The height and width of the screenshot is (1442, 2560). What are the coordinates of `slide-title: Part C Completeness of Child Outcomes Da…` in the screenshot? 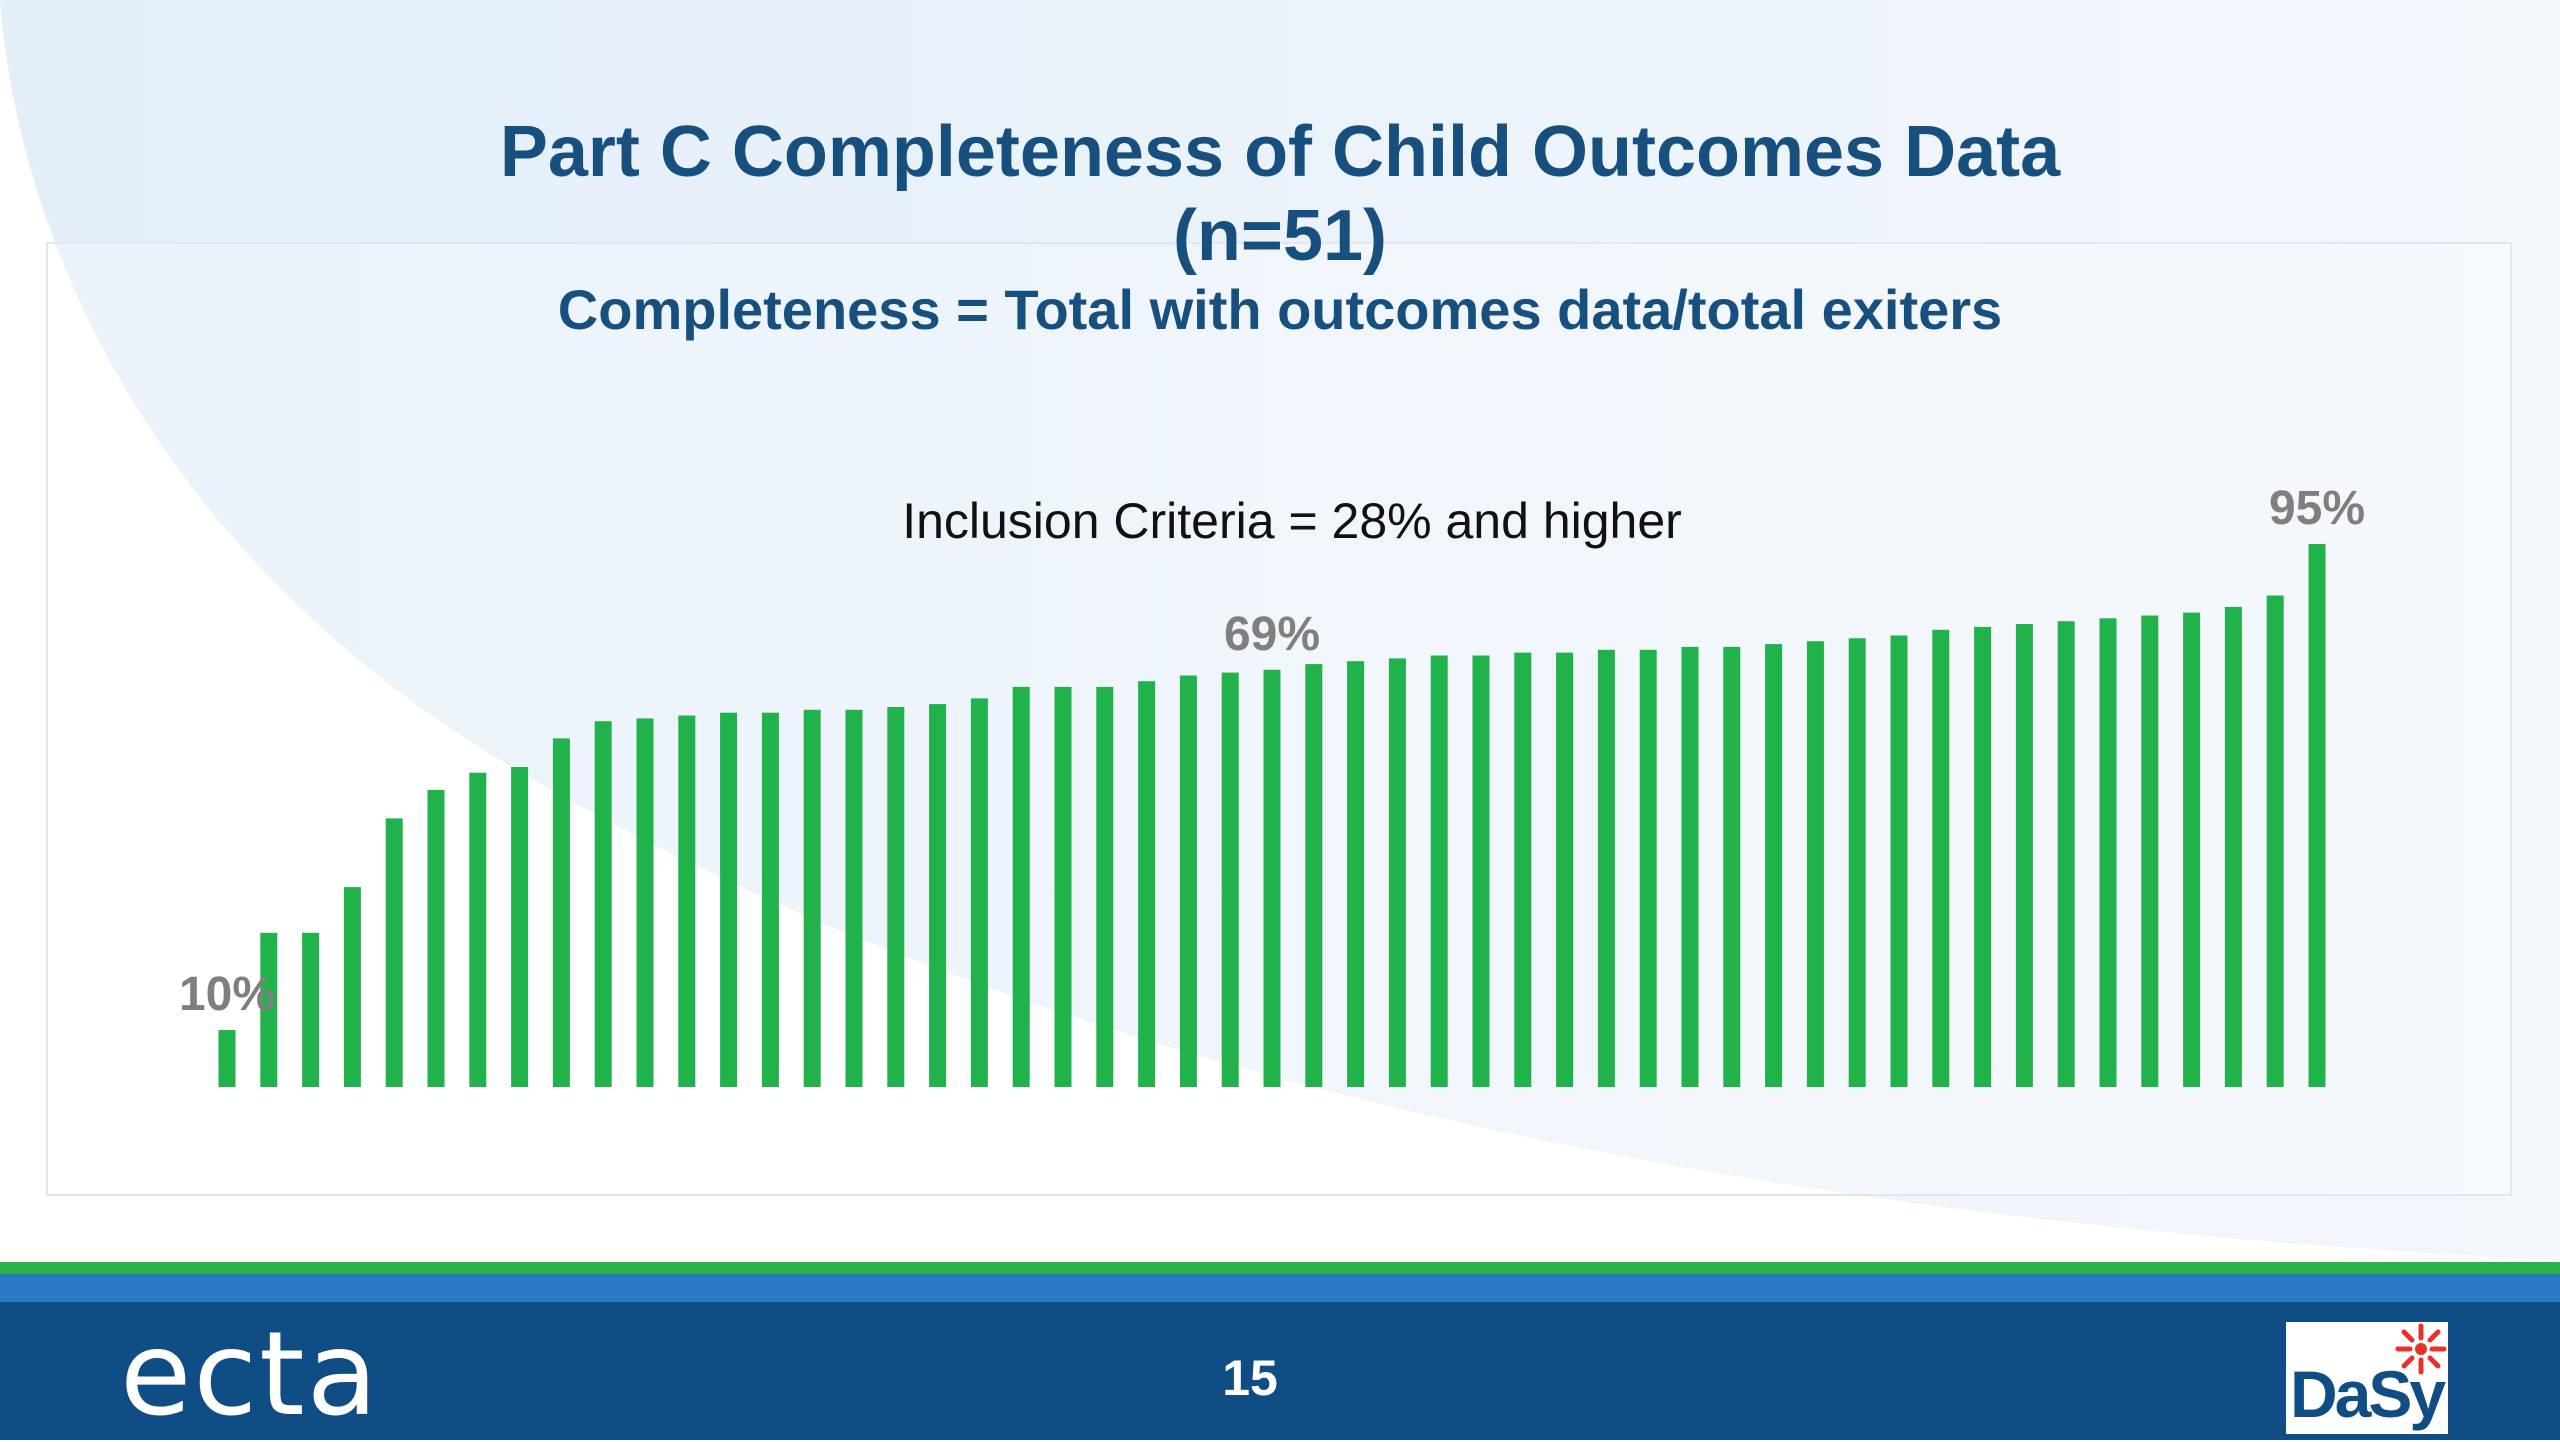 It's located at (1280, 152).